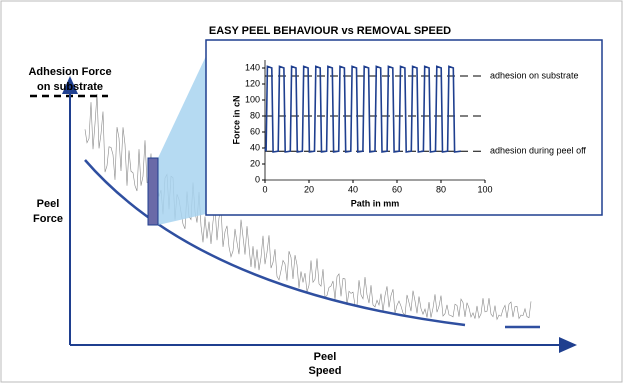  What do you see at coordinates (353, 189) in the screenshot?
I see `x-tick-label: 40` at bounding box center [353, 189].